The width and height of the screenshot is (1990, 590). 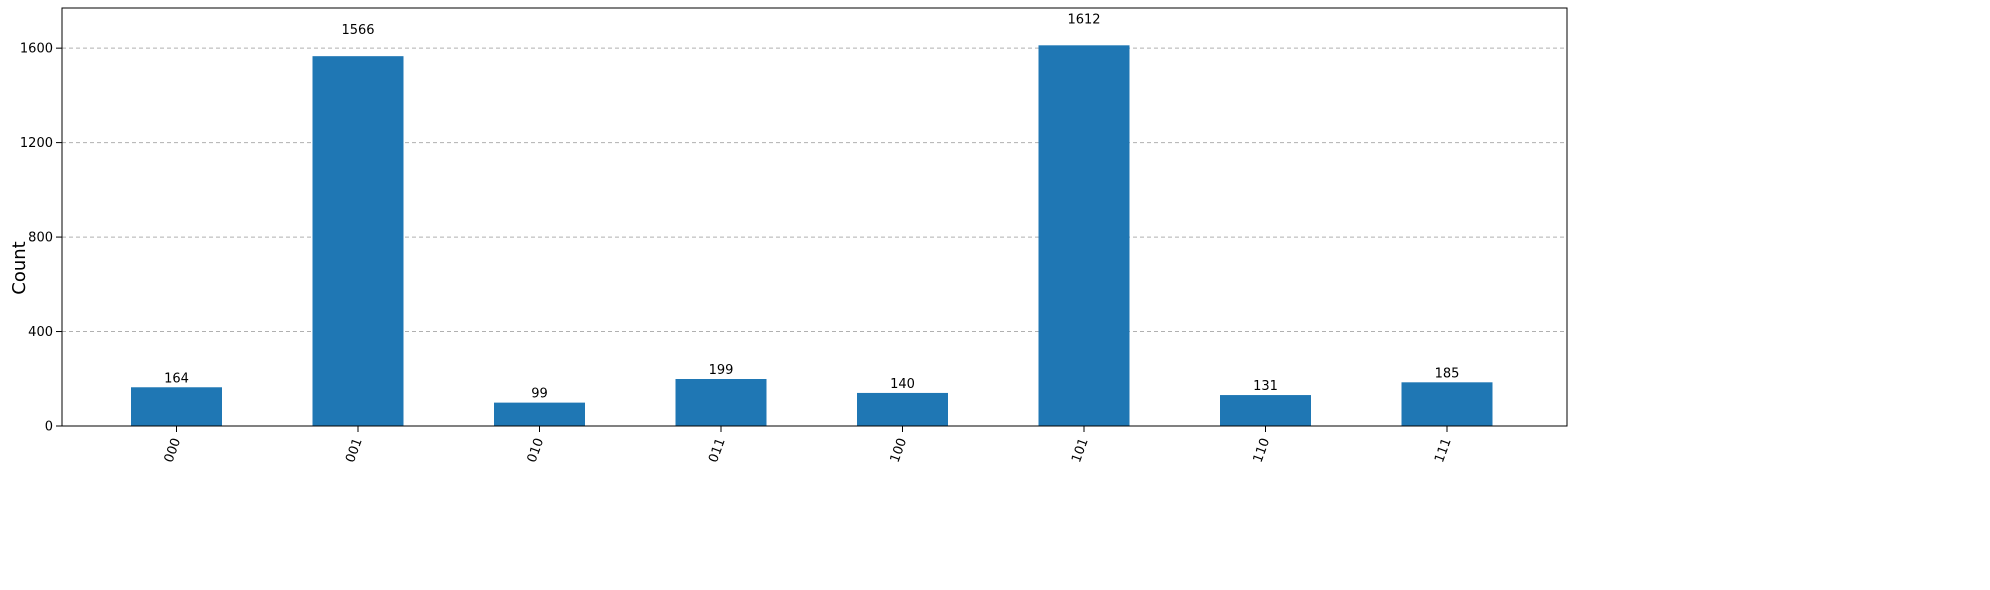 What do you see at coordinates (1265, 386) in the screenshot?
I see `bar-value-label: 131` at bounding box center [1265, 386].